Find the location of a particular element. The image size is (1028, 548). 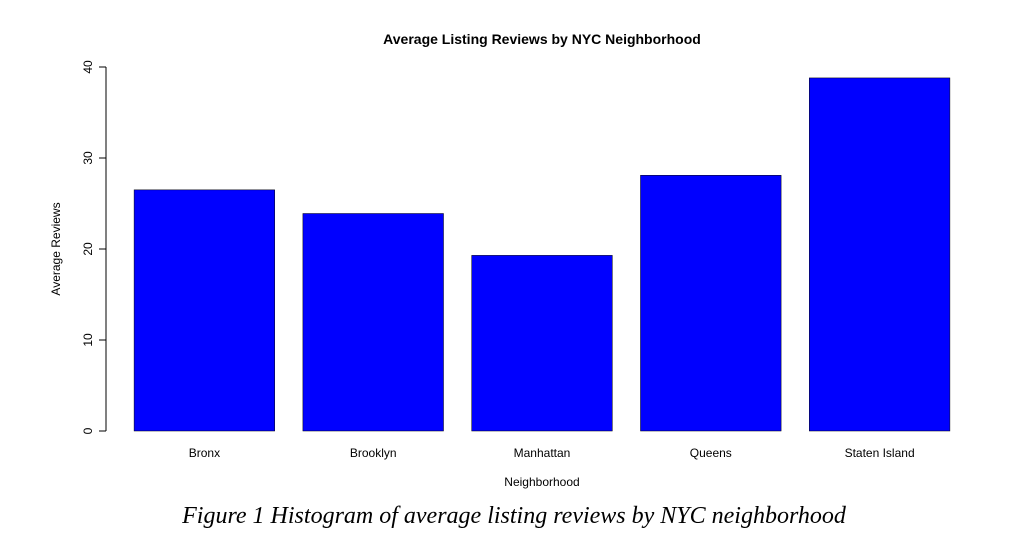

y-tick-label: 0 is located at coordinates (88, 430).